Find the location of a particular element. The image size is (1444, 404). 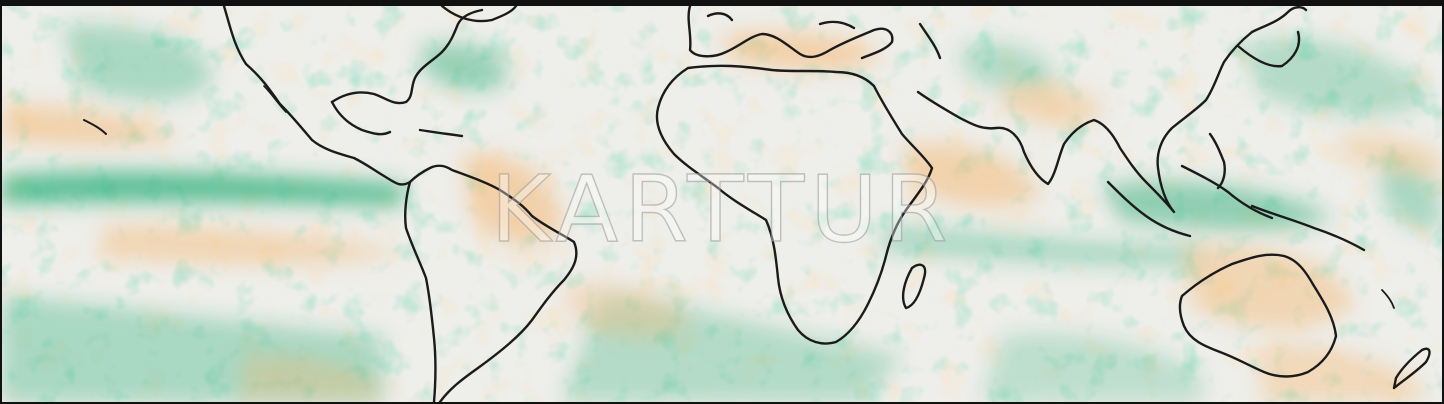

south-america-west-coastline is located at coordinates (420, 291).